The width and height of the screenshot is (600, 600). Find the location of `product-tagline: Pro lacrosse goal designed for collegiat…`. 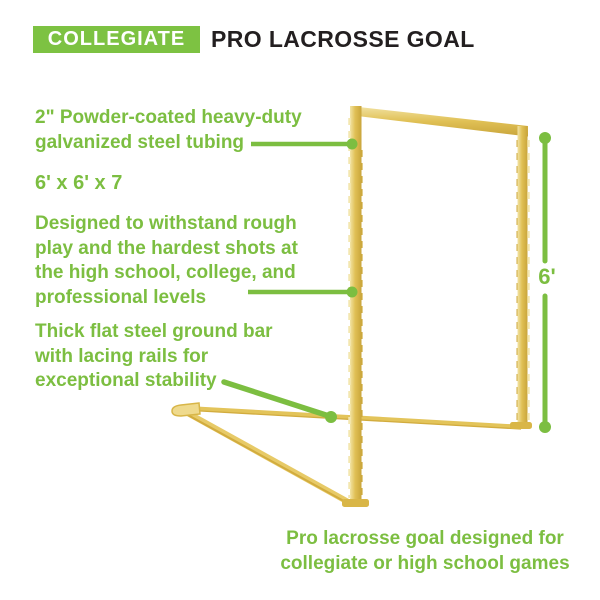

product-tagline: Pro lacrosse goal designed for collegiat… is located at coordinates (425, 551).